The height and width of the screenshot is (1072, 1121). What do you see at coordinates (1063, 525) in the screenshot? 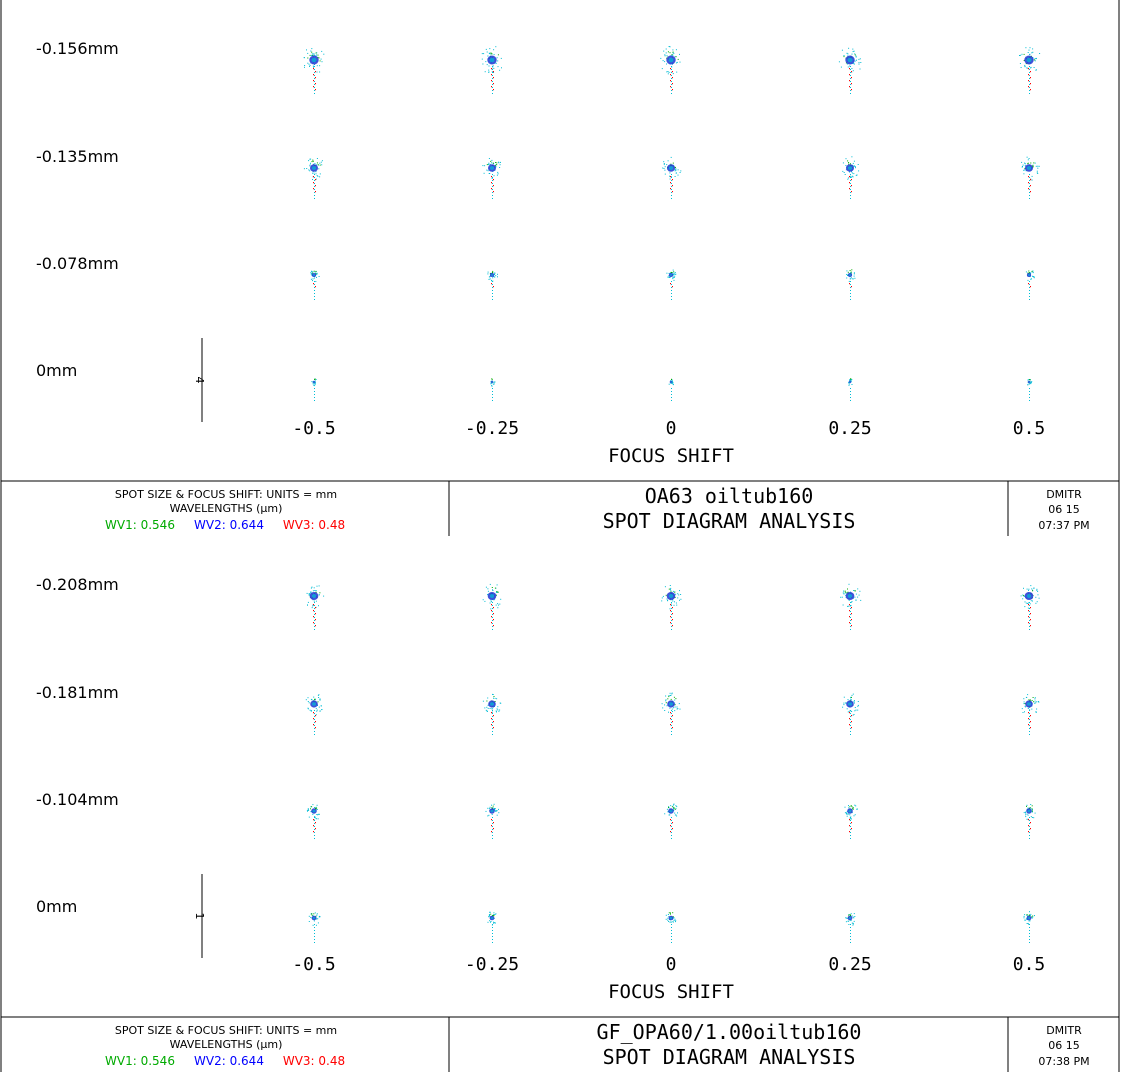
I see `stamp-time: 07:37 PM` at bounding box center [1063, 525].